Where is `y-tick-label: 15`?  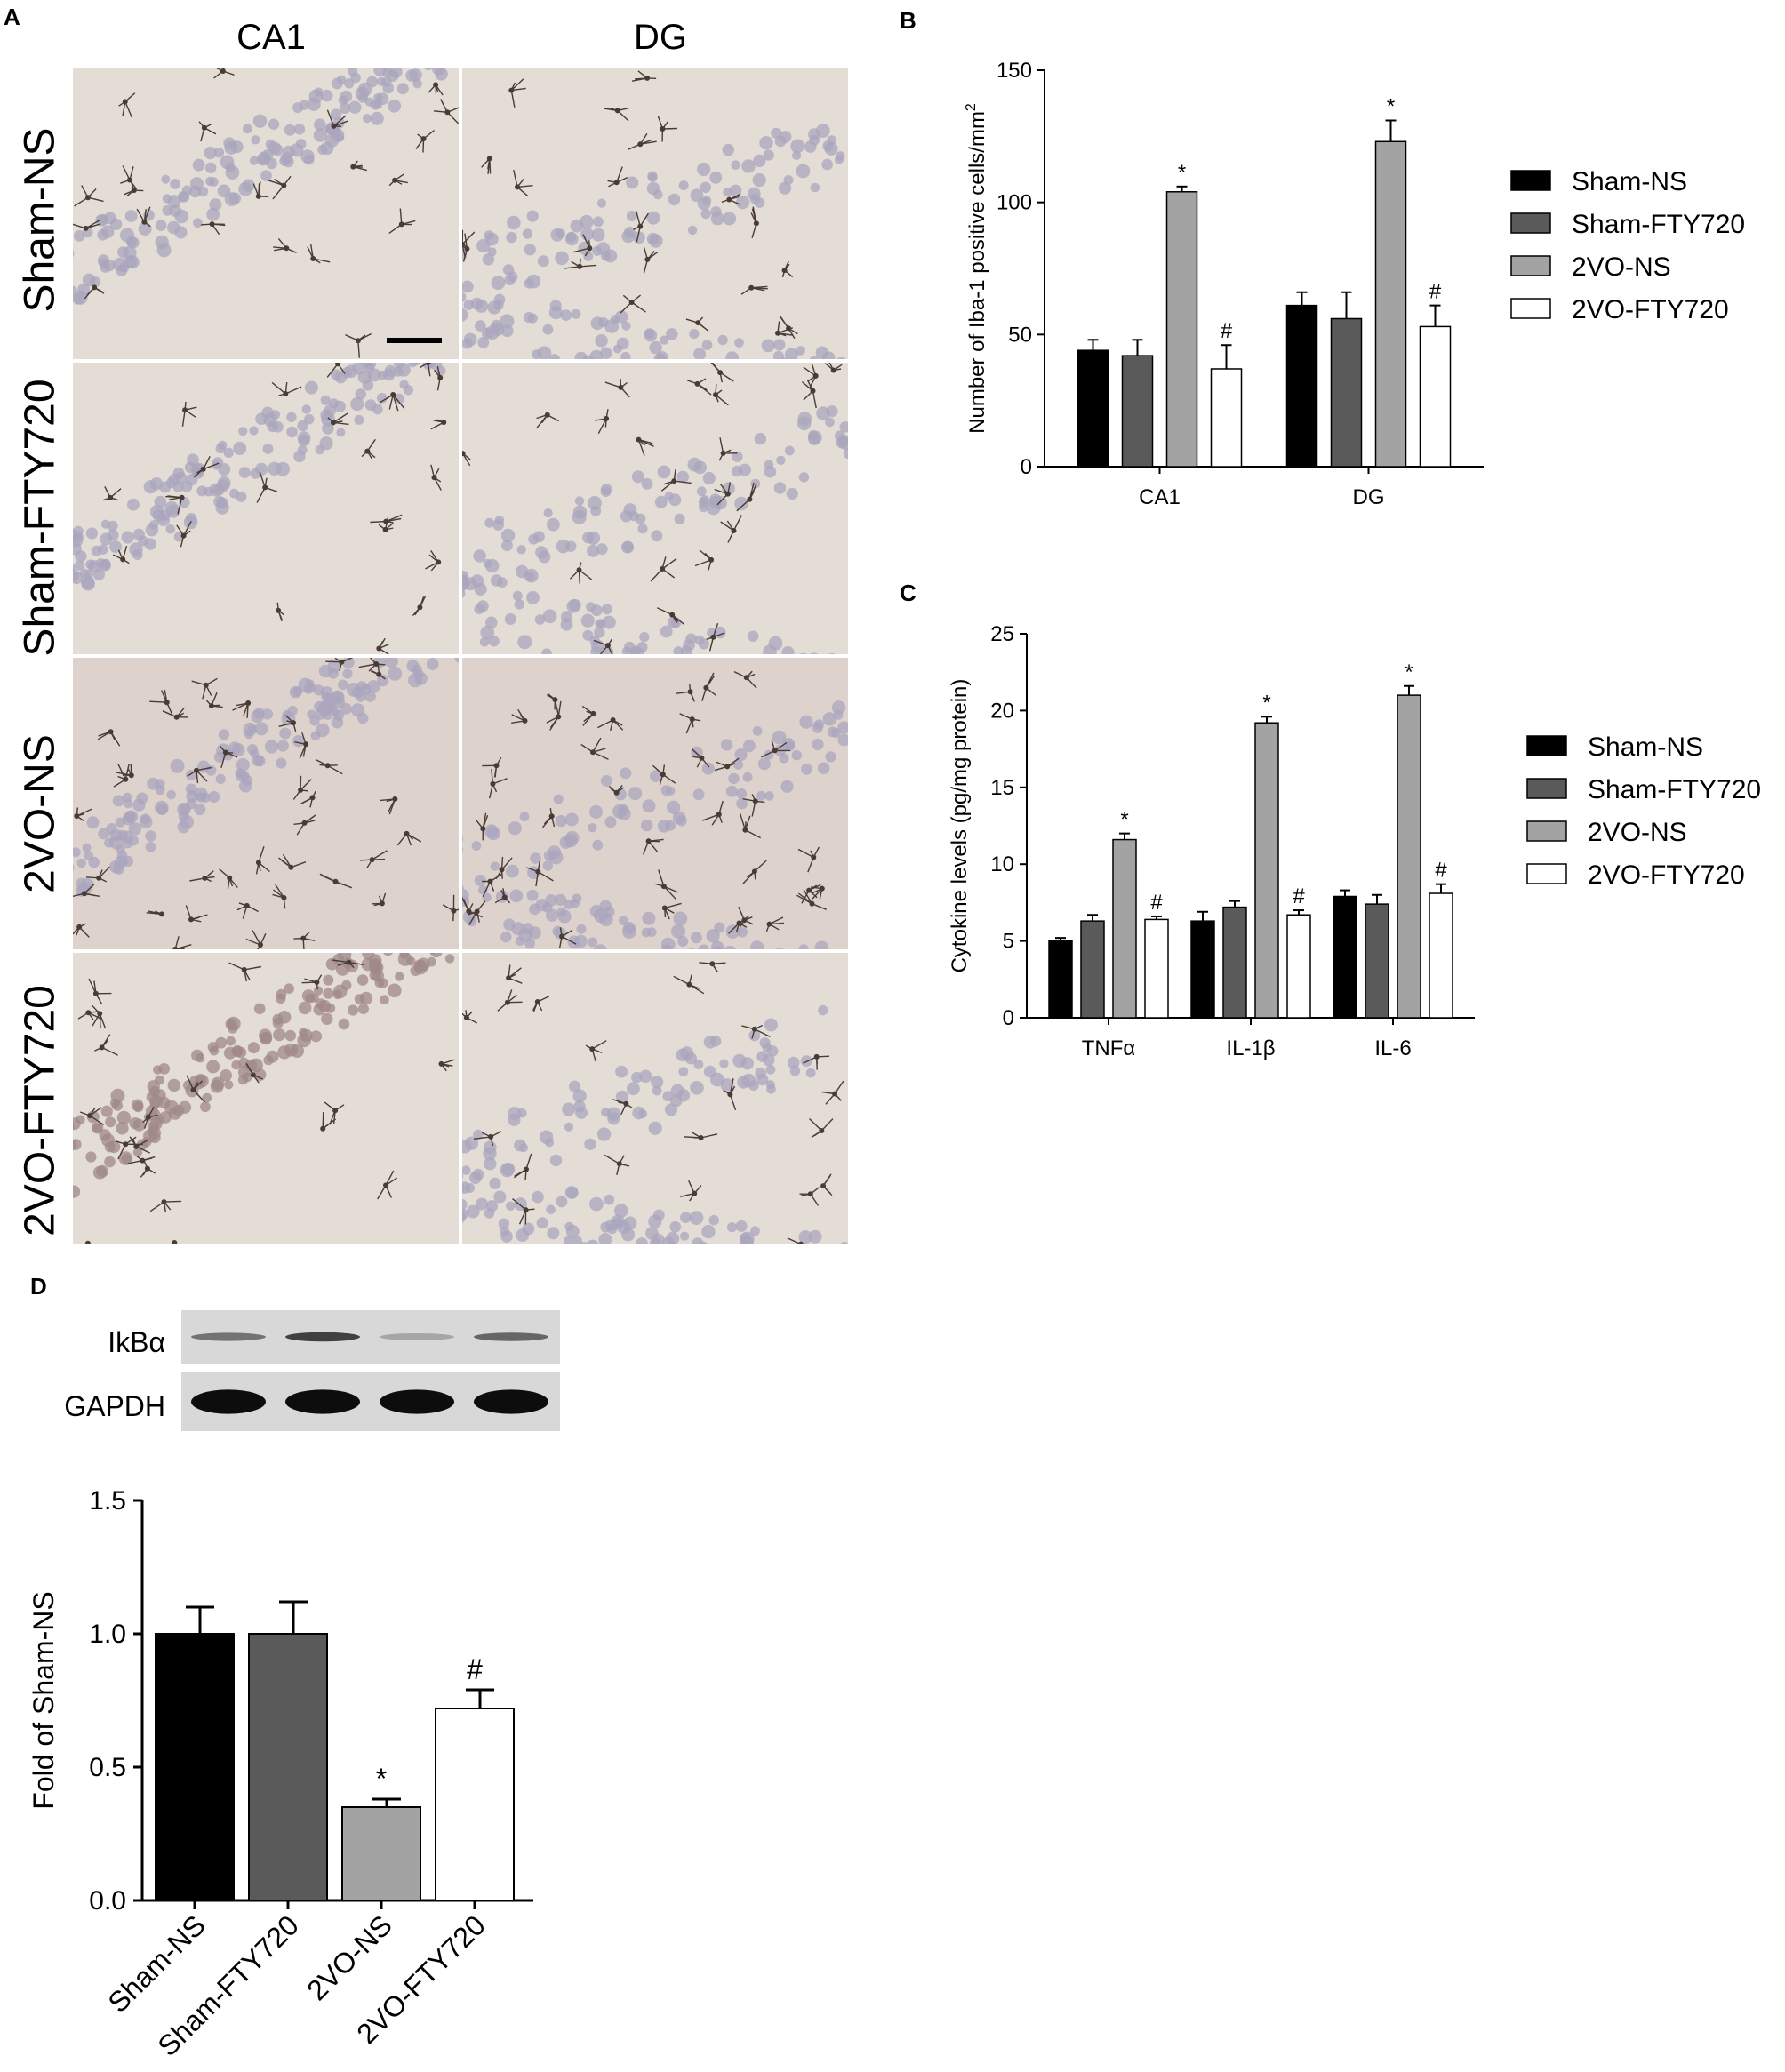
y-tick-label: 15 is located at coordinates (1002, 788).